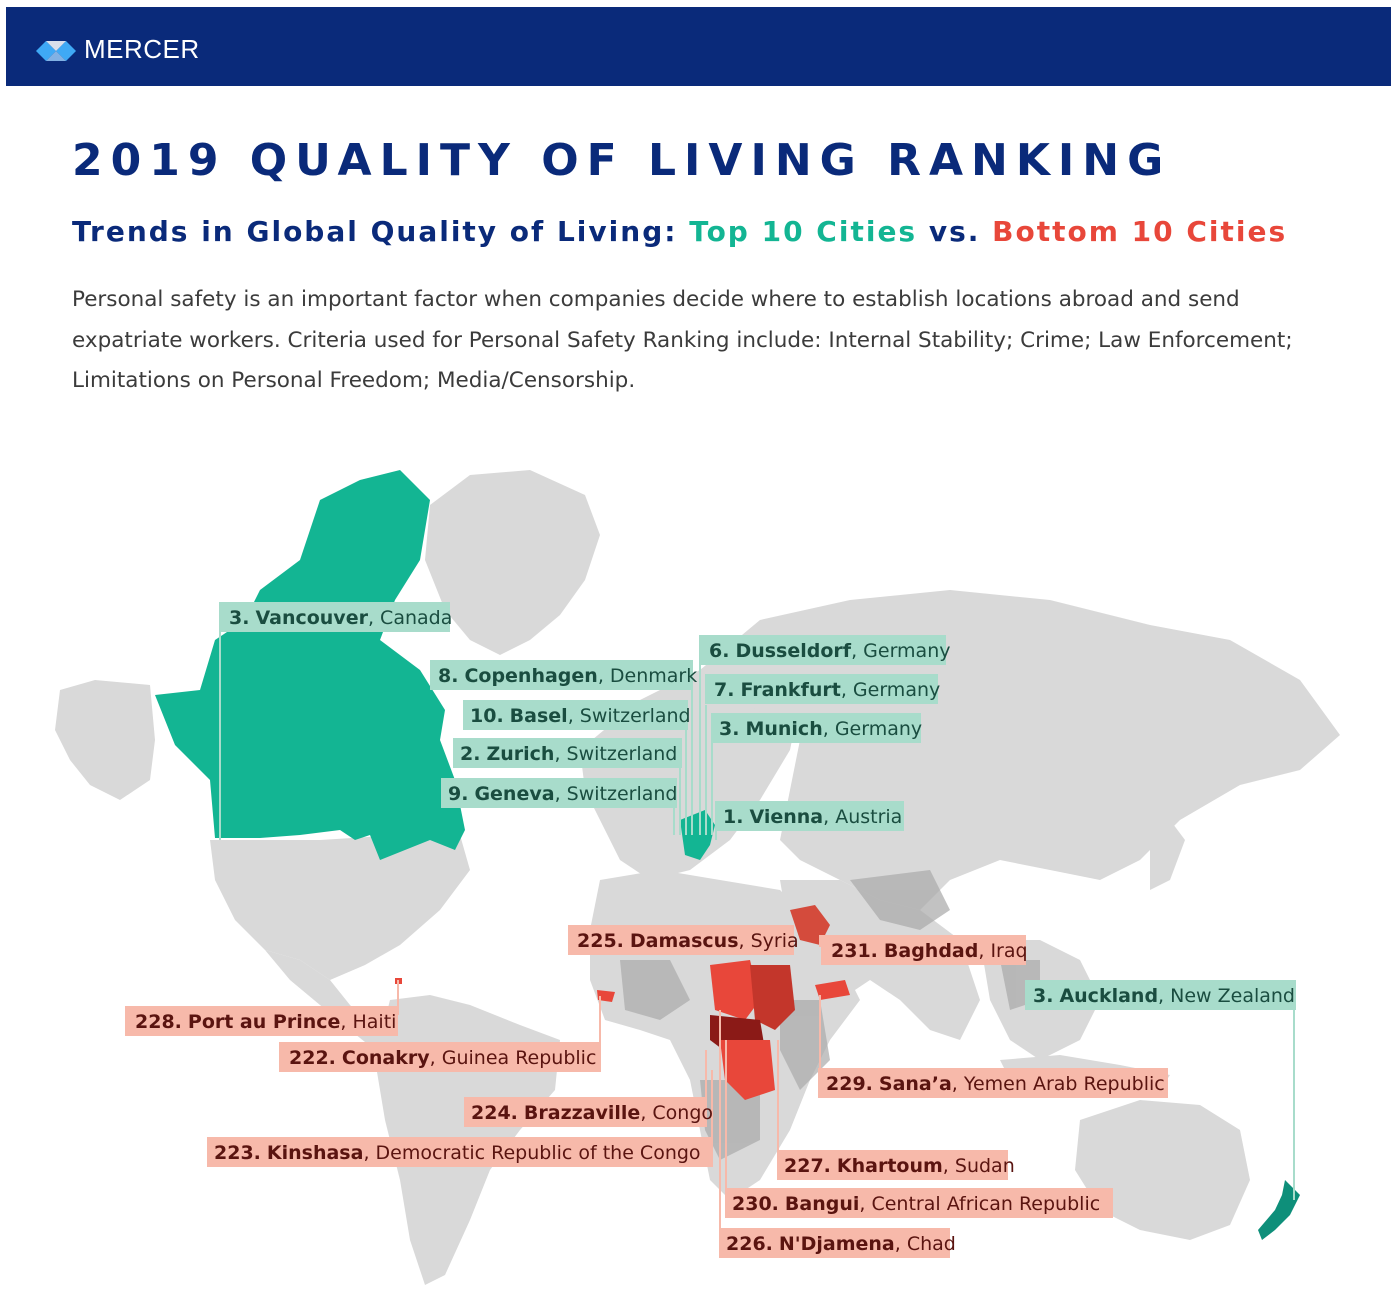 This screenshot has width=1400, height=1295. Describe the element at coordinates (733, 817) in the screenshot. I see `label-city: 1.` at that location.